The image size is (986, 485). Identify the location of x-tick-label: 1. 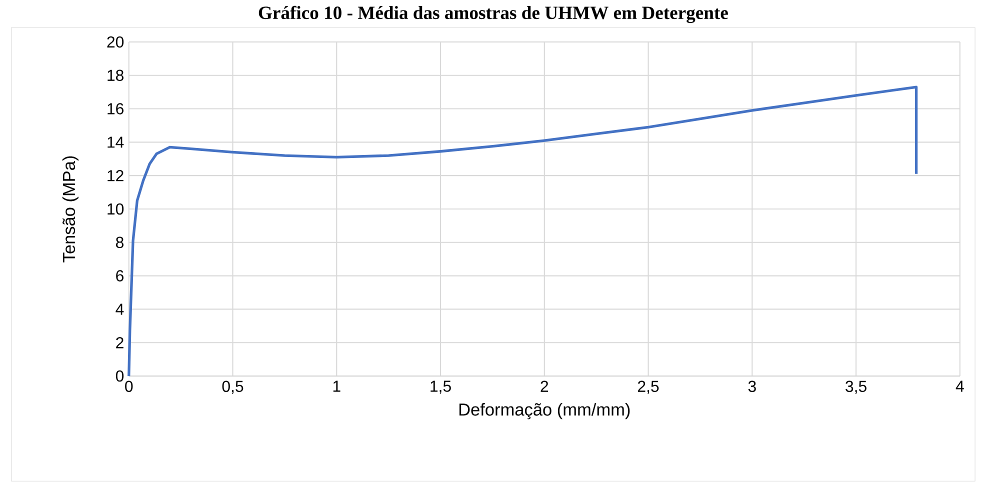
(336, 386).